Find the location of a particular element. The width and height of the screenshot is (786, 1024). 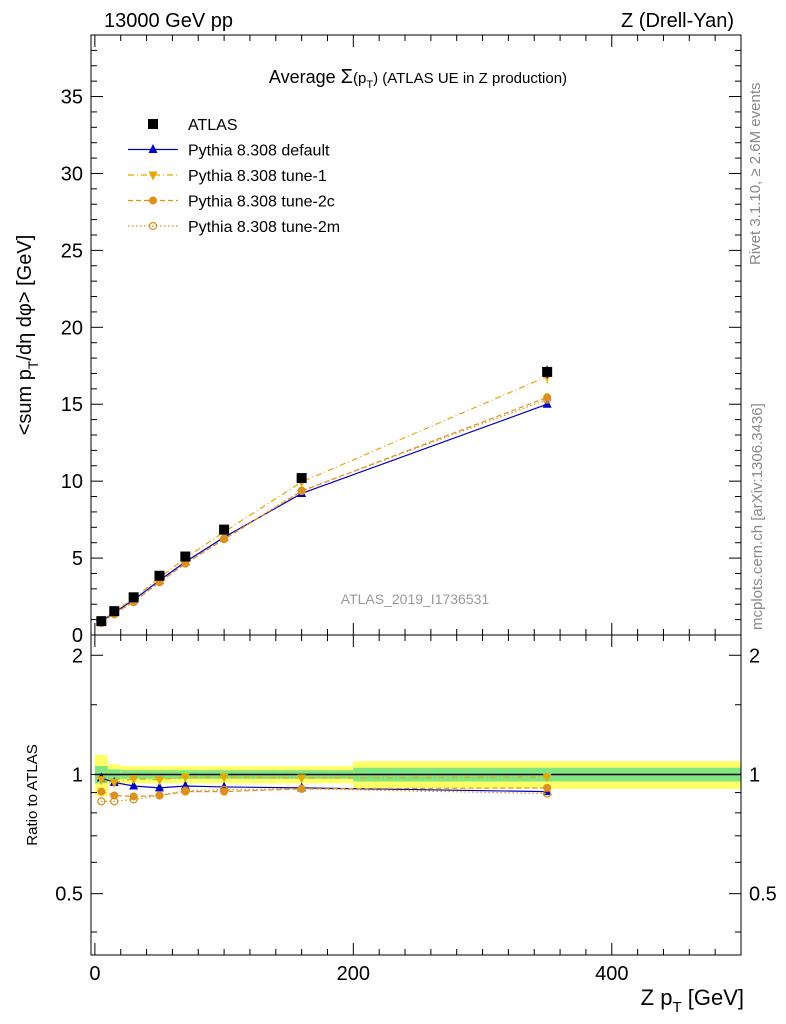

ratio-y-tick-label: 1 is located at coordinates (77, 775).